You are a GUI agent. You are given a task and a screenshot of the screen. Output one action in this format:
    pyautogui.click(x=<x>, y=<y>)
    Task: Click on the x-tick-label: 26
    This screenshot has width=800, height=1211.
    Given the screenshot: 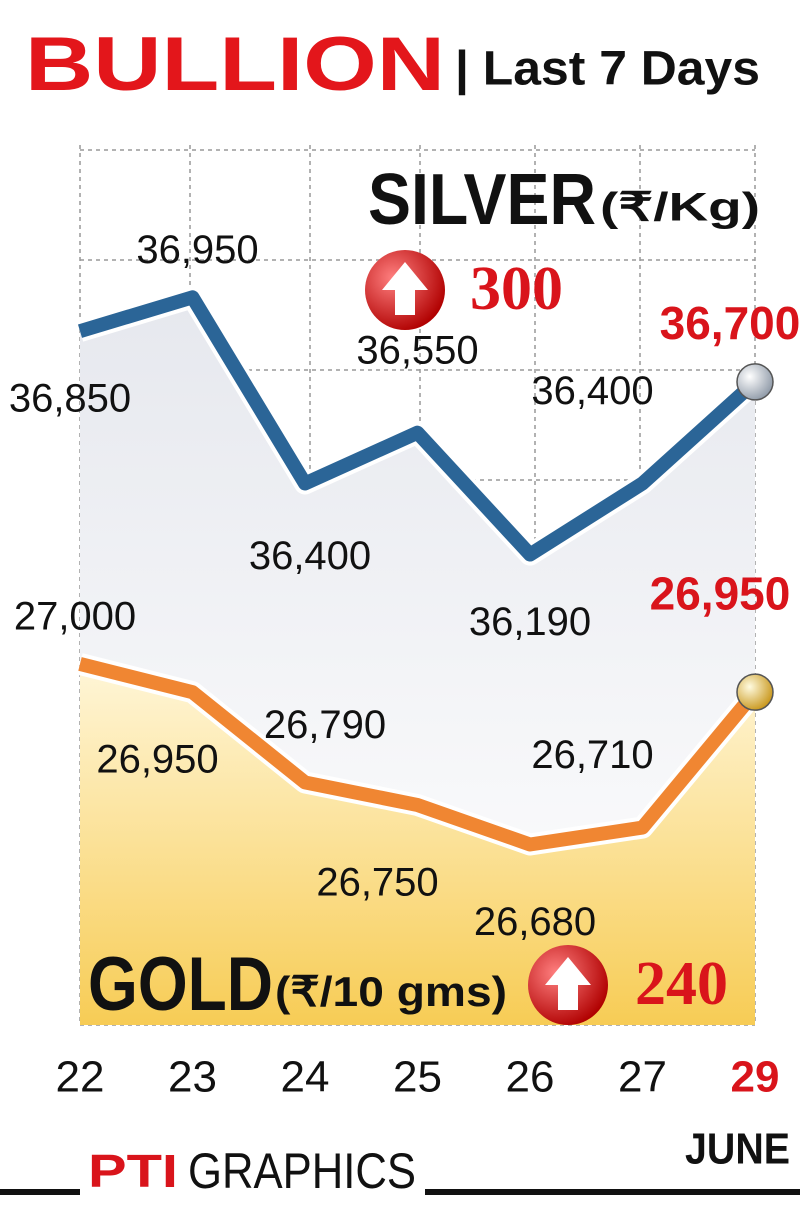 What is the action you would take?
    pyautogui.click(x=530, y=1077)
    